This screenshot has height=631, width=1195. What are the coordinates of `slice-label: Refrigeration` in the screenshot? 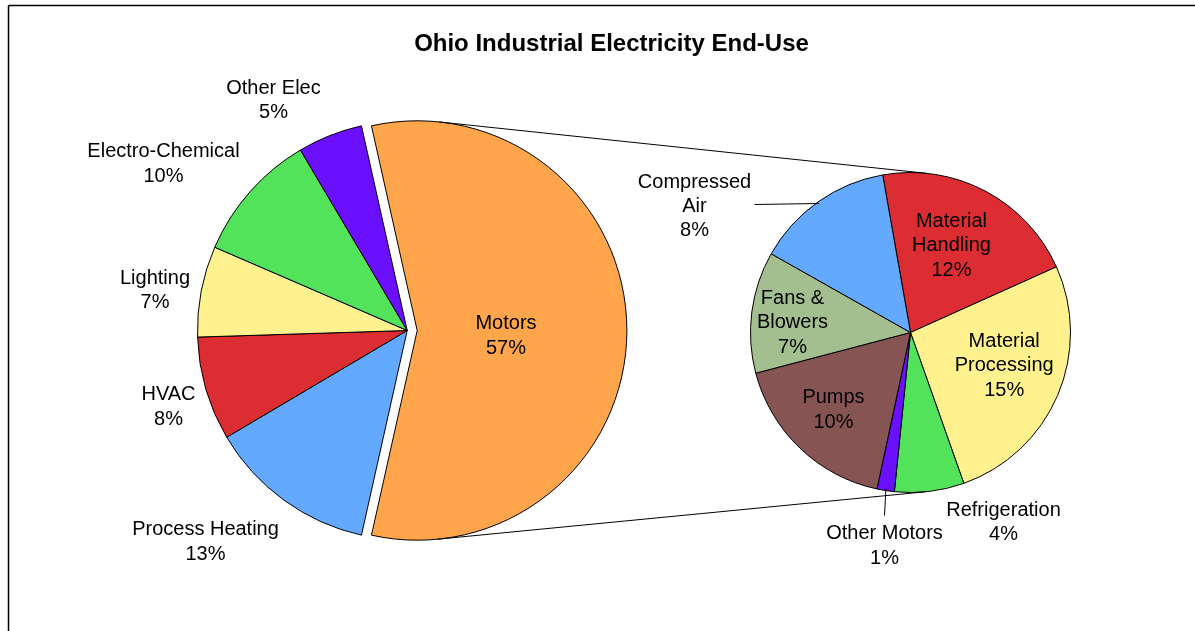 It's located at (1003, 508).